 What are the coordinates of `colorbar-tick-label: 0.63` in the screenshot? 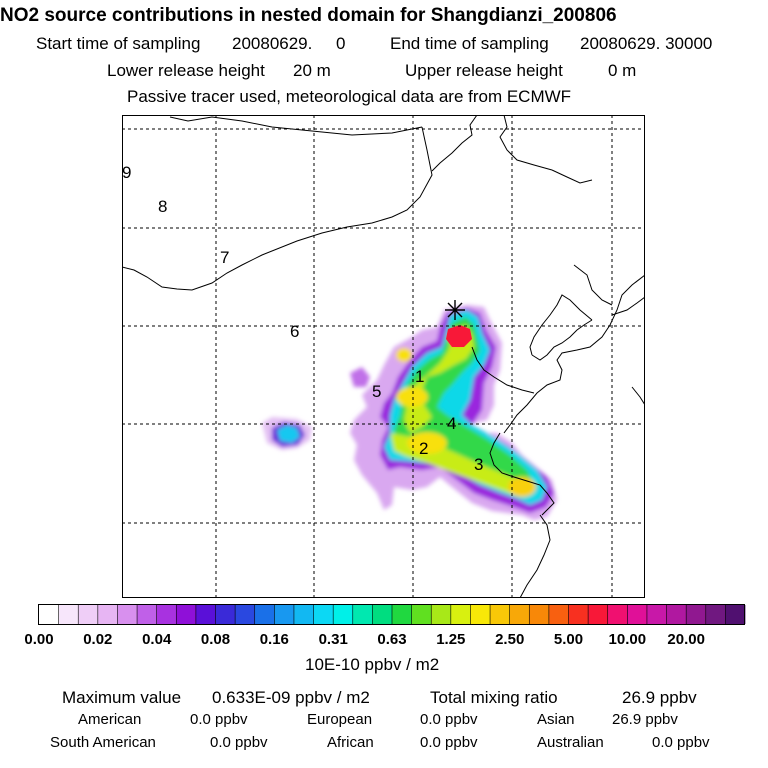 It's located at (392, 639).